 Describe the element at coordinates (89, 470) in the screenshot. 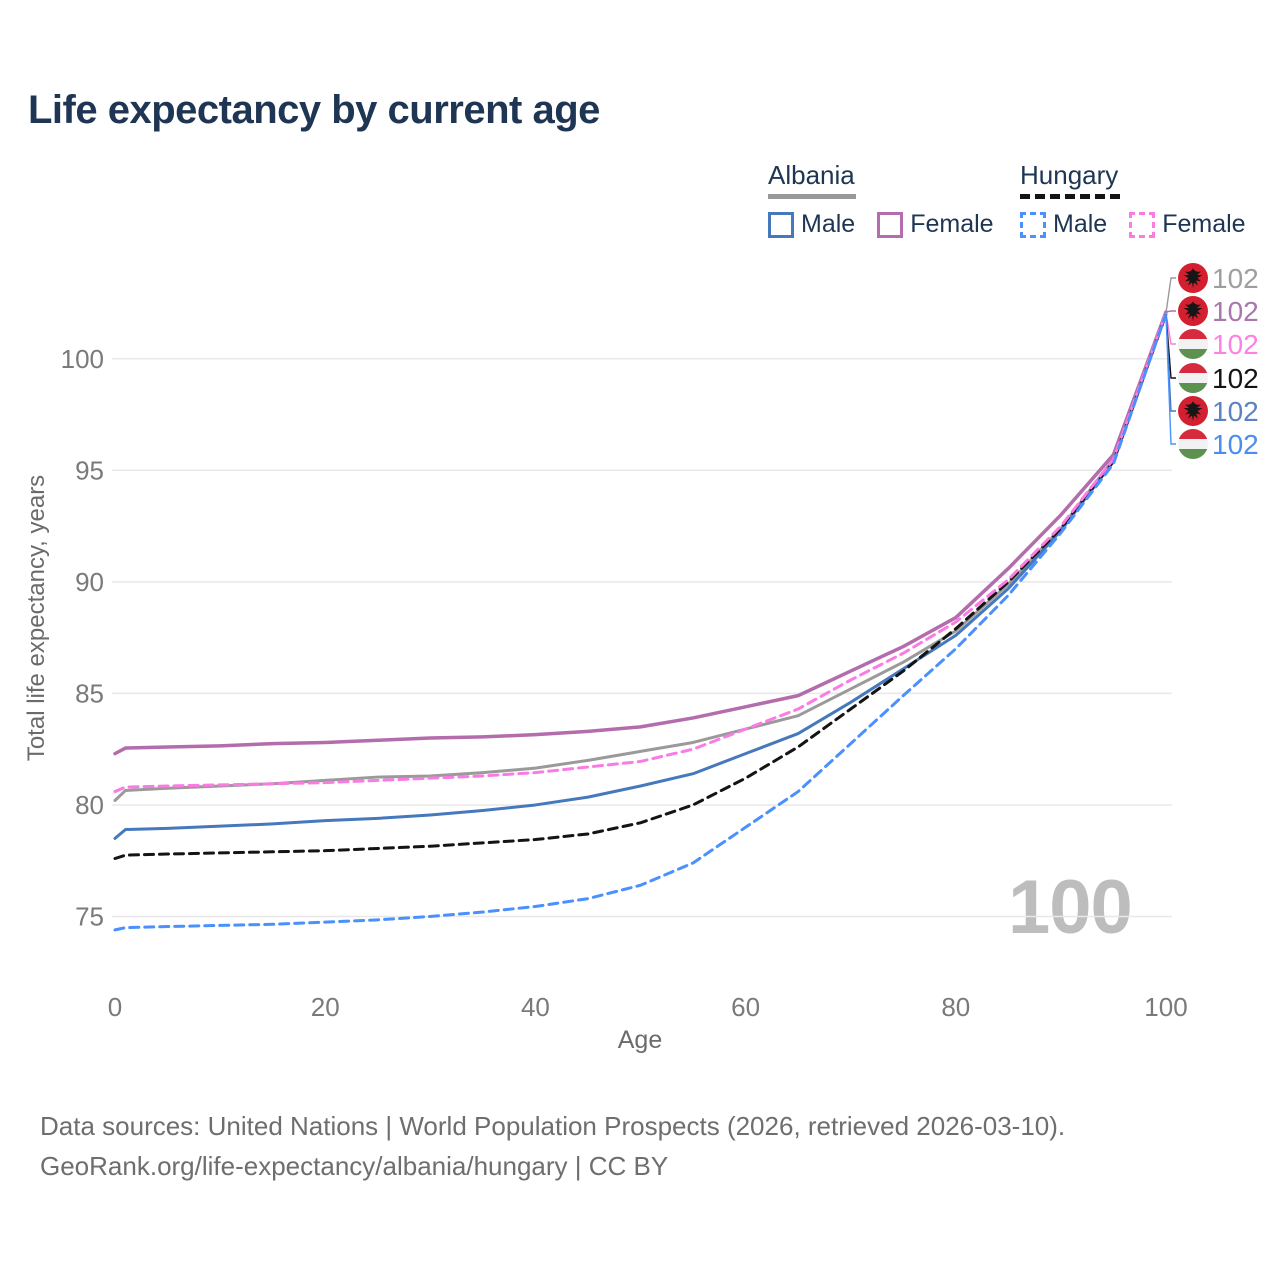

I see `y-tick-label: 95` at that location.